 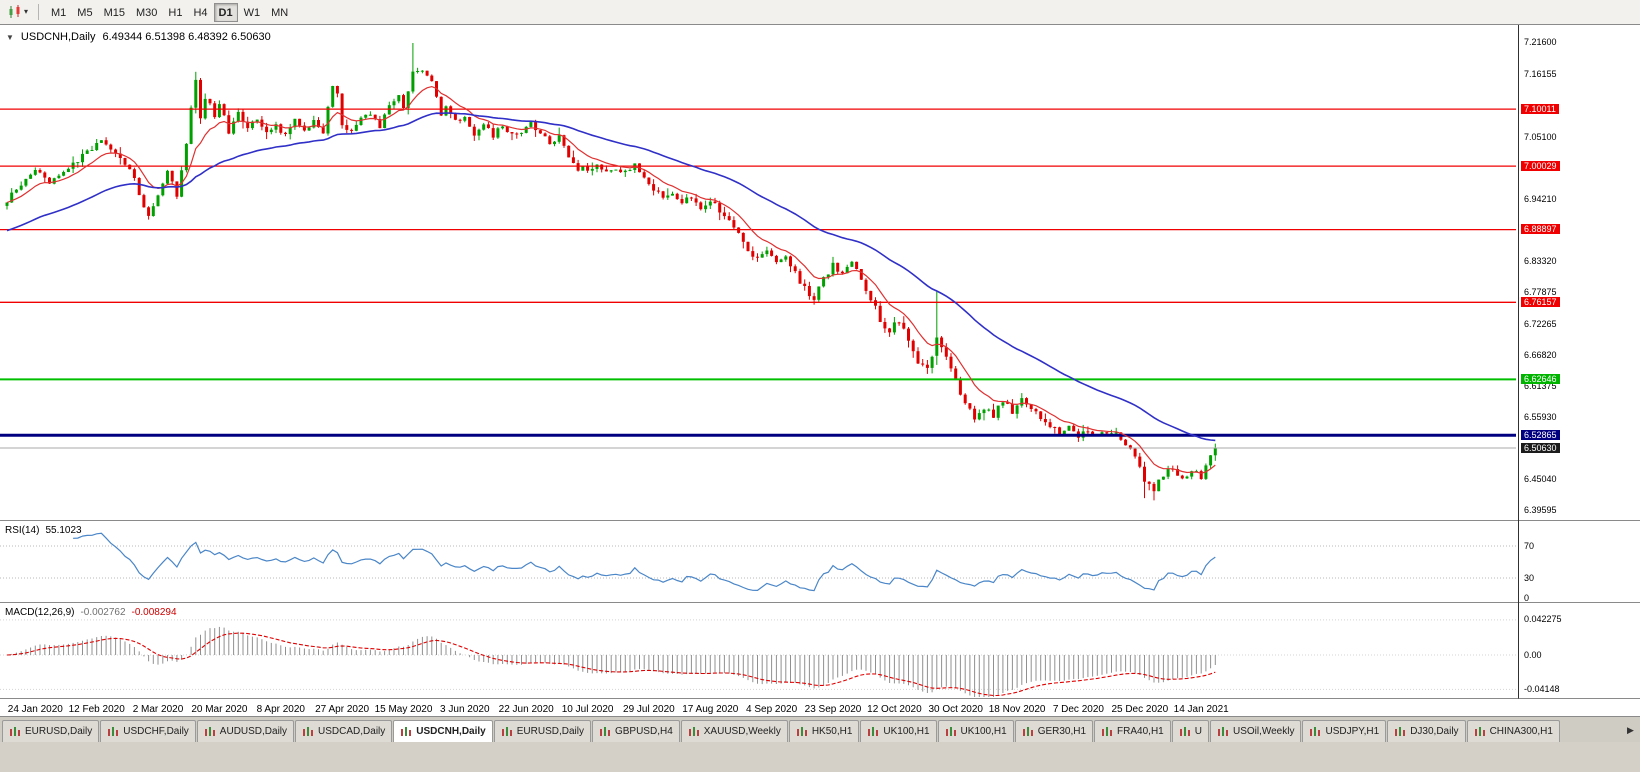 I want to click on svg-text: 15 May 2020, so click(x=404, y=709).